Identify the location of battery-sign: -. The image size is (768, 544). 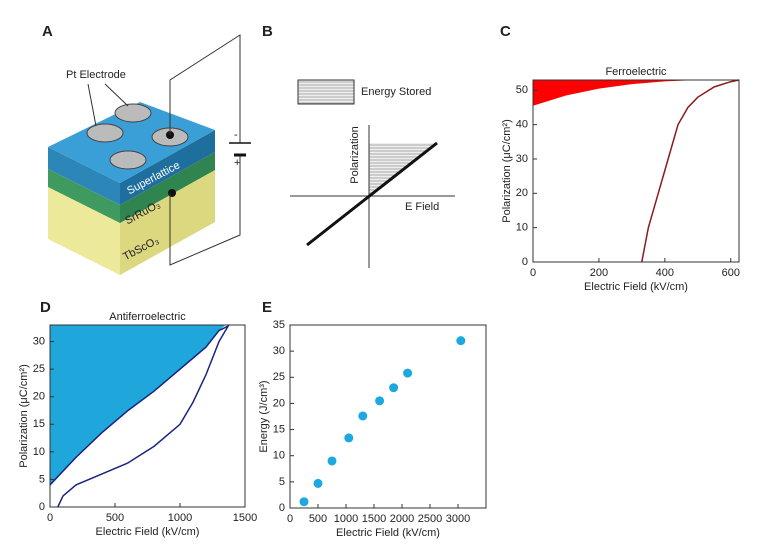
(236, 135).